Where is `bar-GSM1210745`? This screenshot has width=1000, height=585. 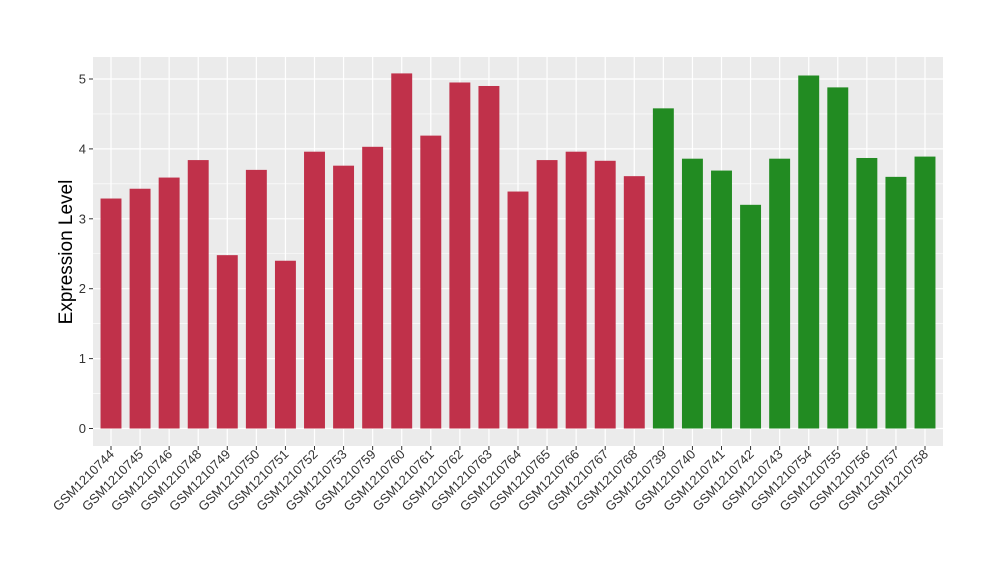 bar-GSM1210745 is located at coordinates (140, 308).